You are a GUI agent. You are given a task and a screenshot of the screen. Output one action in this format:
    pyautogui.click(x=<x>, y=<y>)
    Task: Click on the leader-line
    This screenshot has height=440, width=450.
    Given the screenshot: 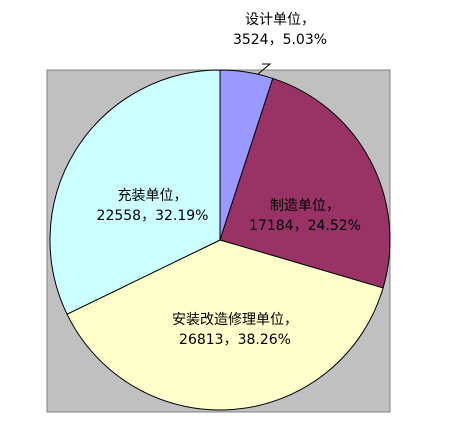 What is the action you would take?
    pyautogui.click(x=264, y=69)
    